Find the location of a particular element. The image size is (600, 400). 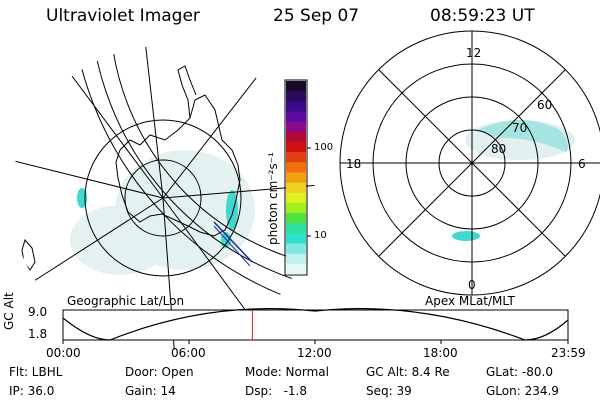

mode-info: Mode: Normal is located at coordinates (287, 372).